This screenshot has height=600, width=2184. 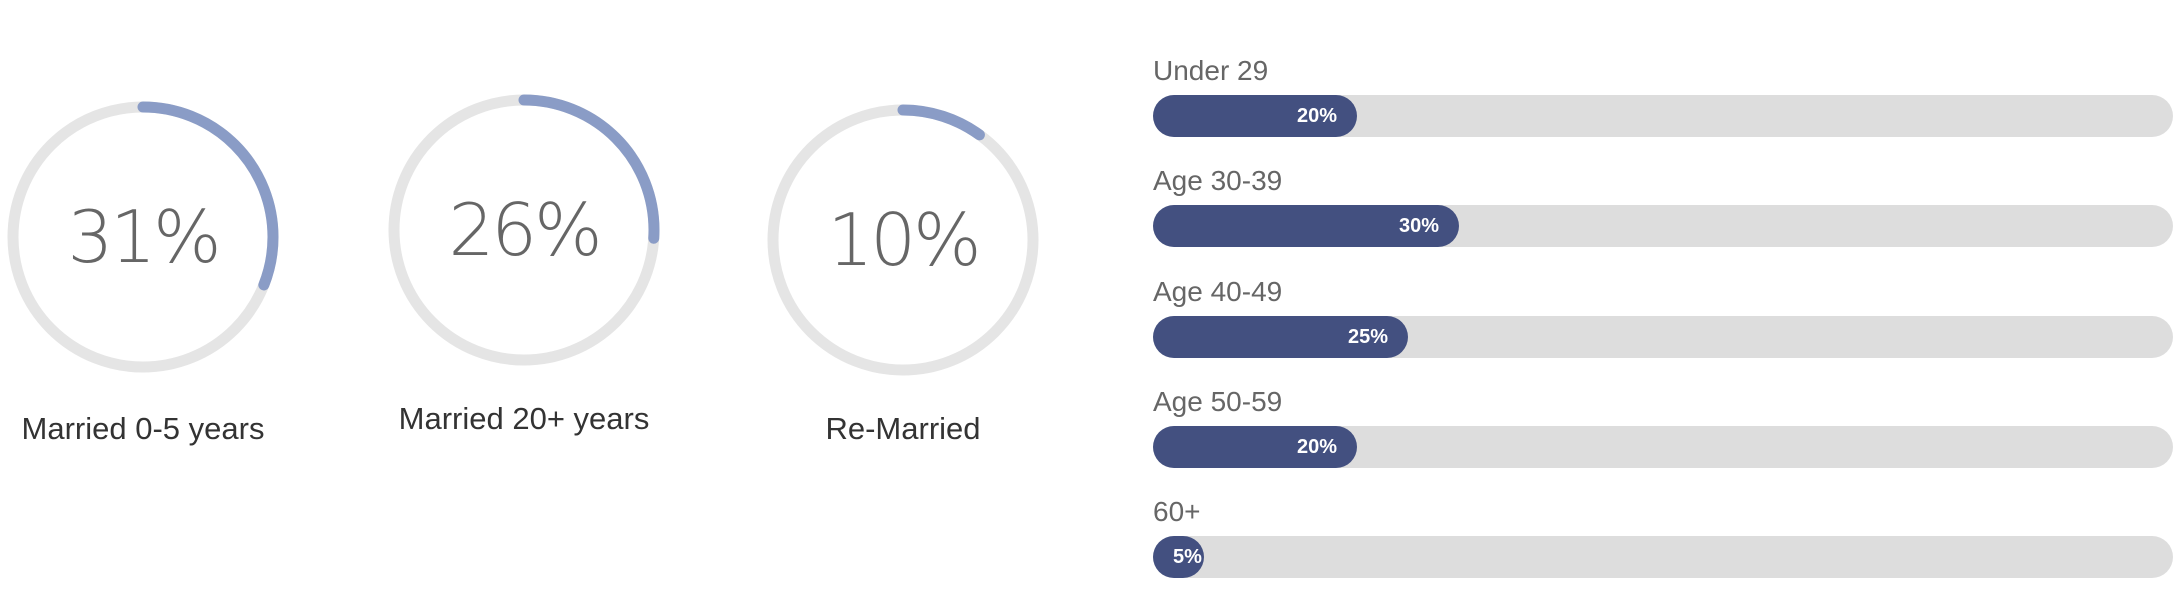 What do you see at coordinates (1663, 226) in the screenshot?
I see `bar-track: 30%` at bounding box center [1663, 226].